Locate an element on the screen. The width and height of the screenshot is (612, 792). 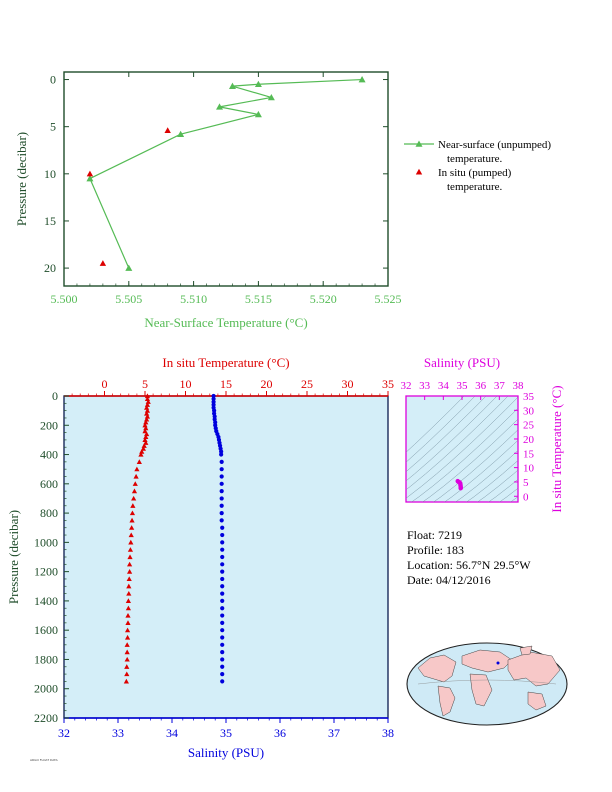
ts-temp-tick-label: 10 is located at coordinates (529, 469).